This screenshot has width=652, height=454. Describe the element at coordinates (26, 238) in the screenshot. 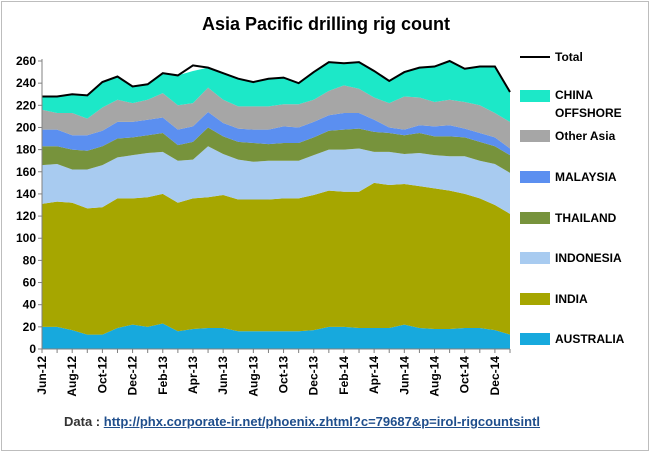

I see `y-tick-label: 100` at that location.